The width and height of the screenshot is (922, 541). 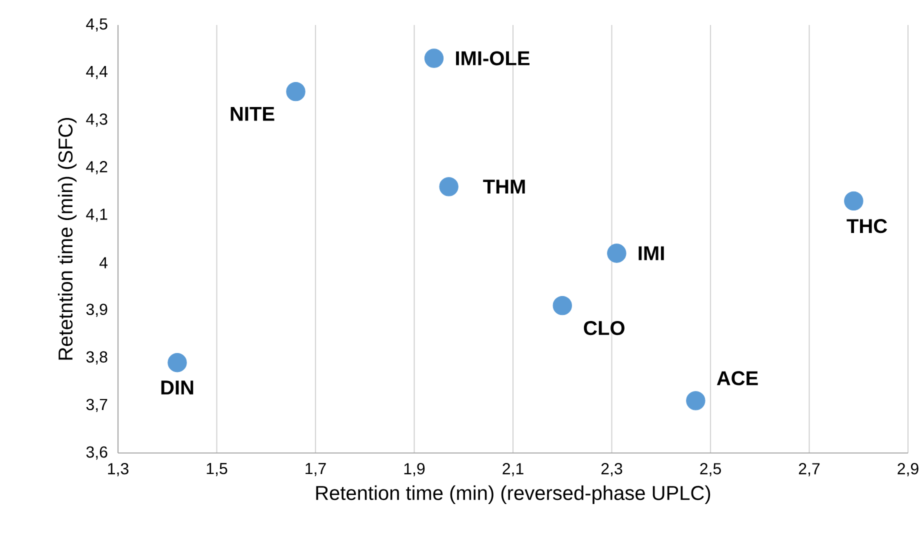 What do you see at coordinates (97, 453) in the screenshot?
I see `y-tick-label: 3,6` at bounding box center [97, 453].